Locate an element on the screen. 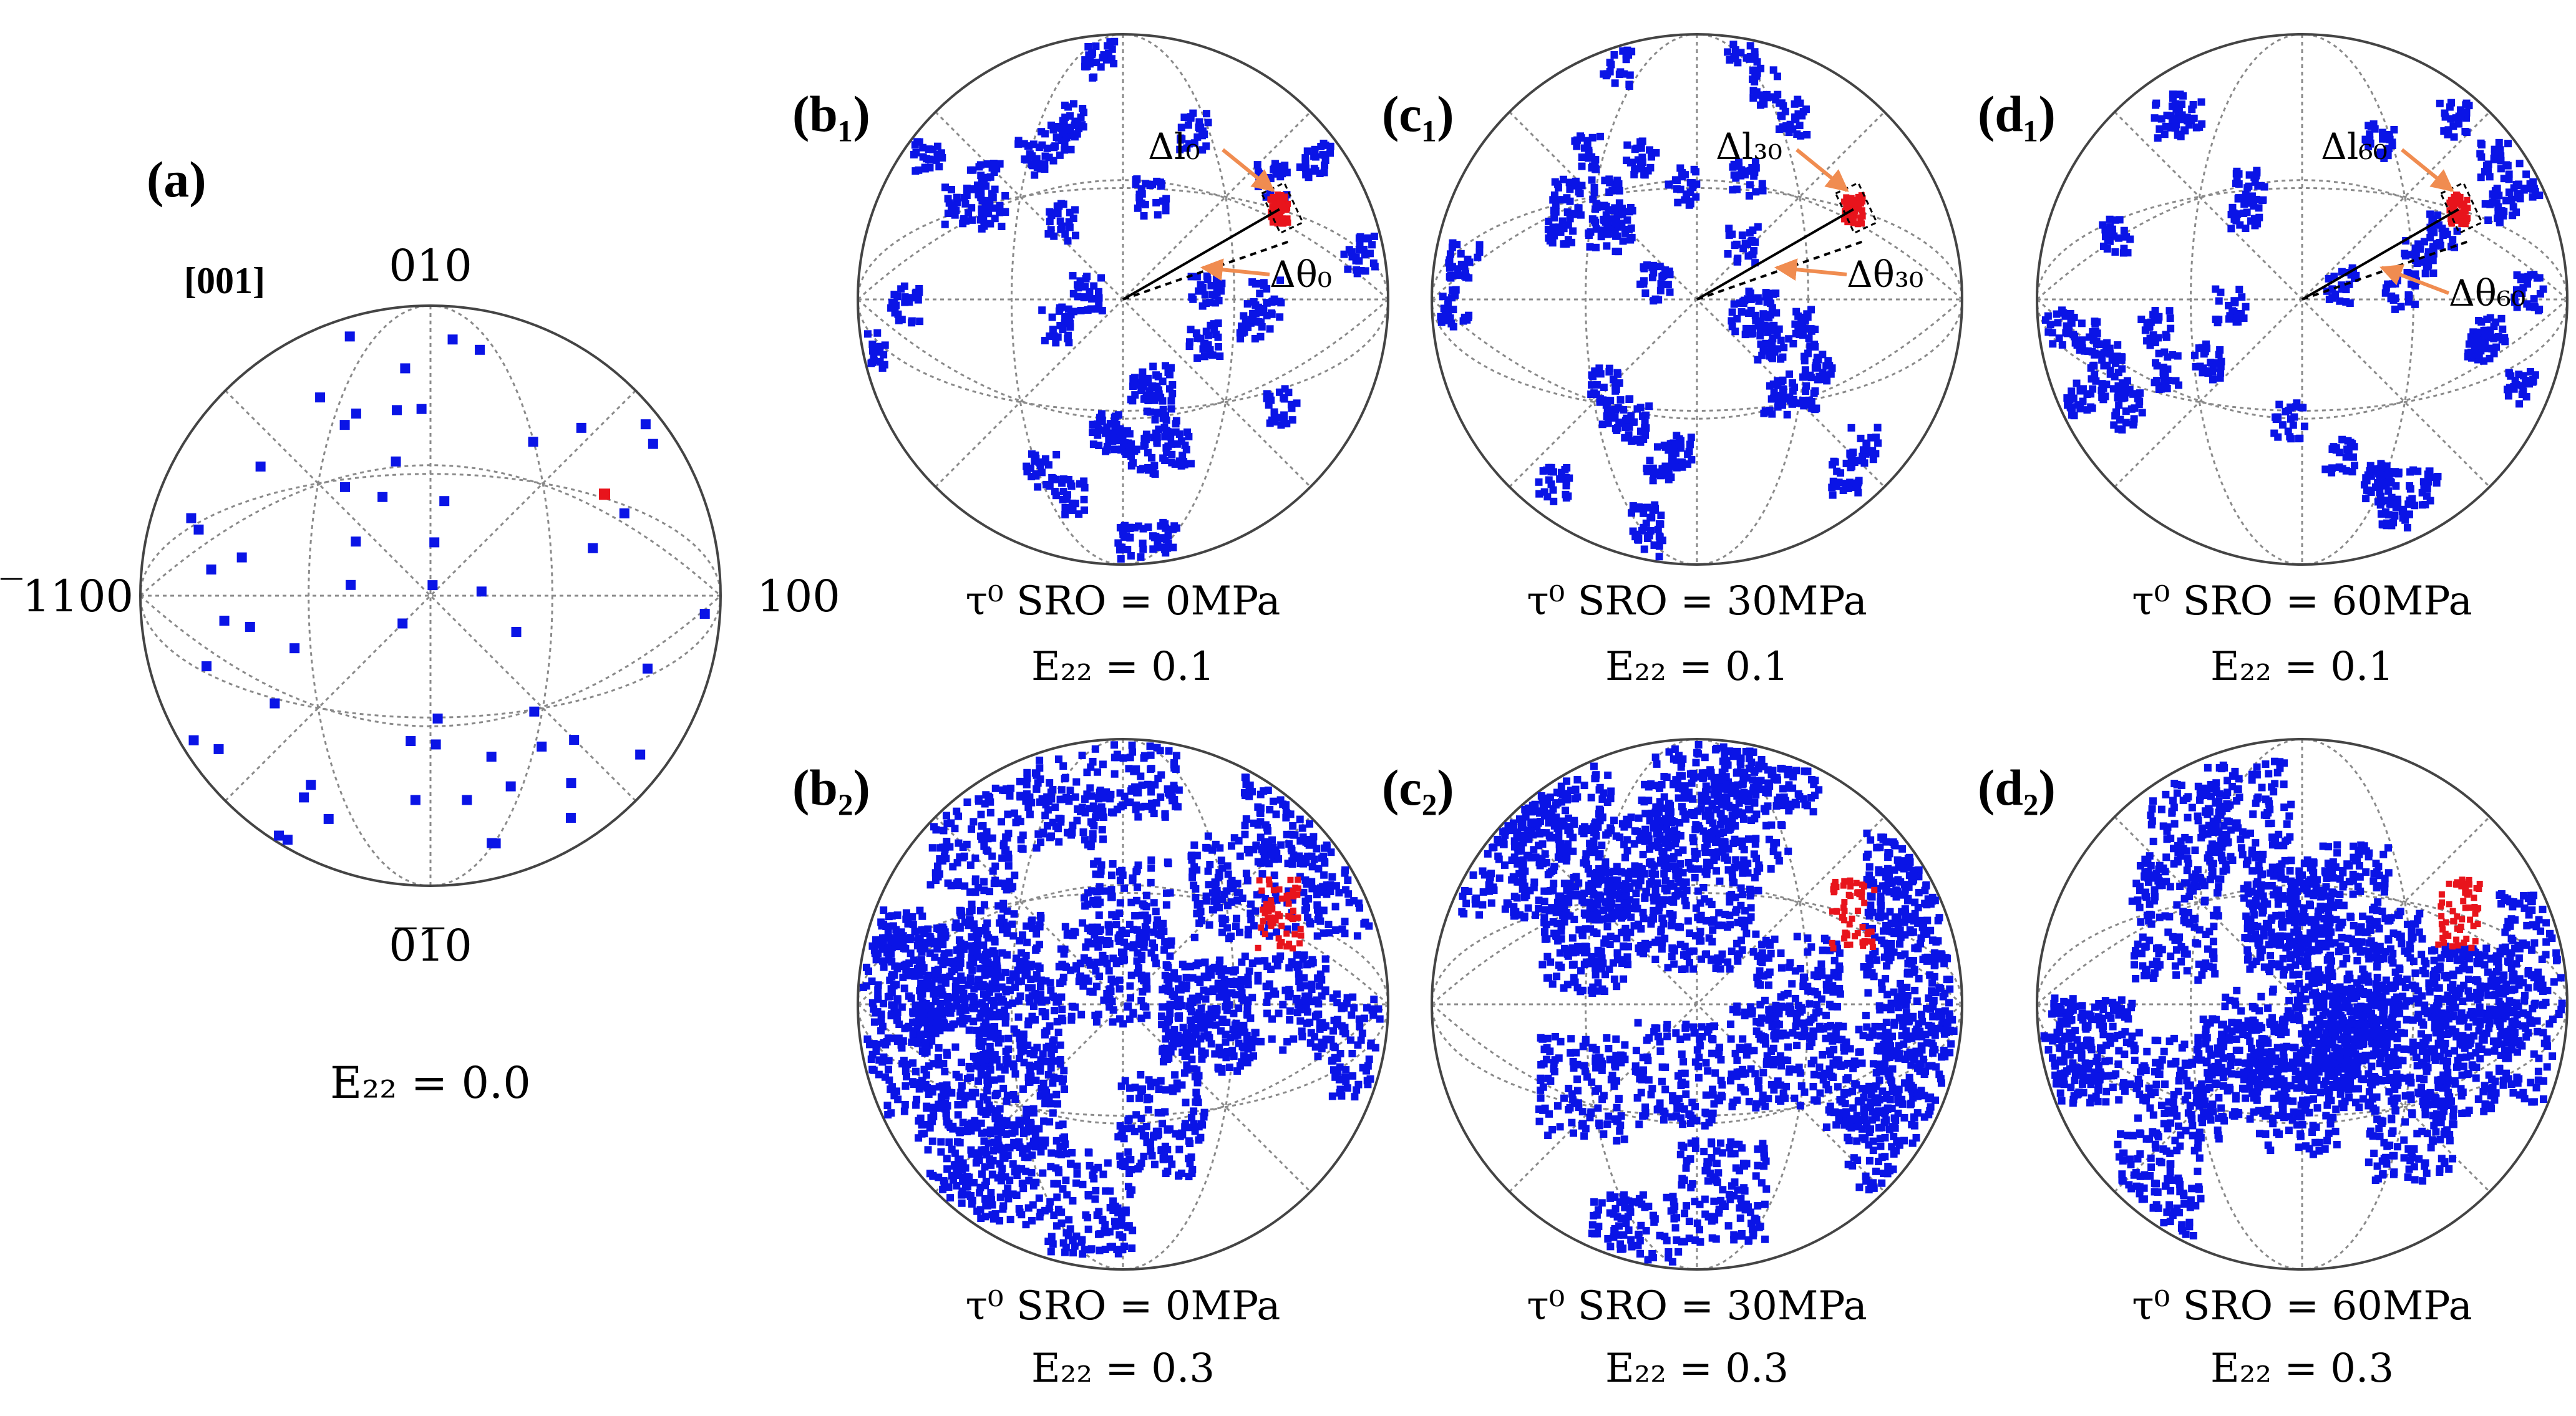 The width and height of the screenshot is (2576, 1416). tracked-grain-point is located at coordinates (1272, 207).